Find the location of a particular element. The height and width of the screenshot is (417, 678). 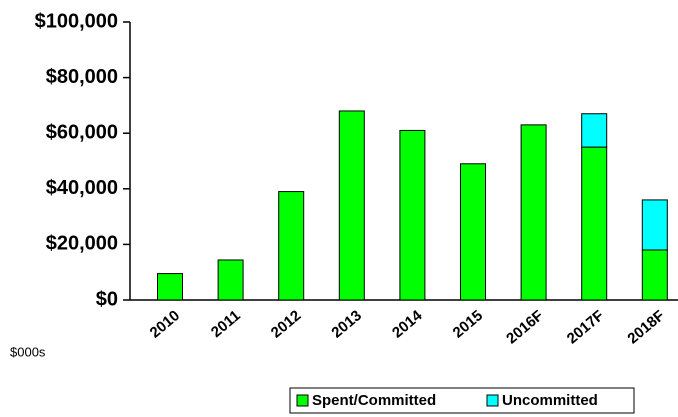

x-tick-label: 2015 is located at coordinates (468, 324).